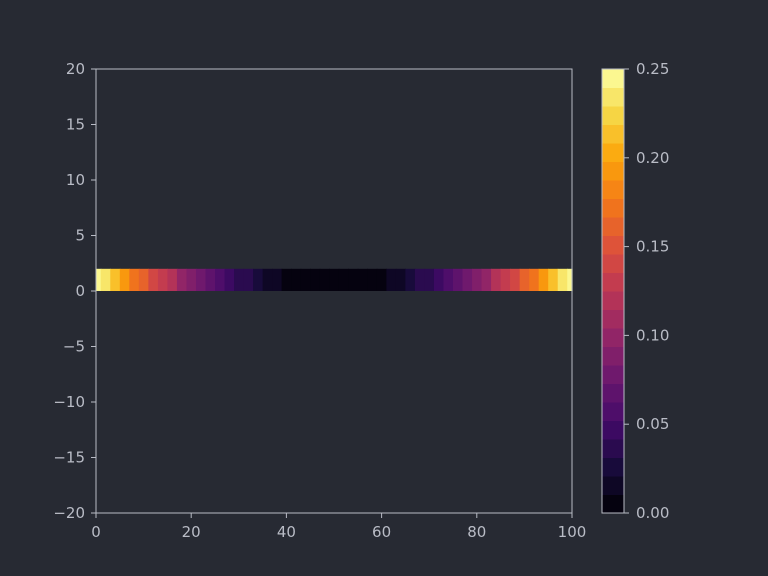 The image size is (768, 576). I want to click on colorbar-tick-label: 0.00, so click(652, 513).